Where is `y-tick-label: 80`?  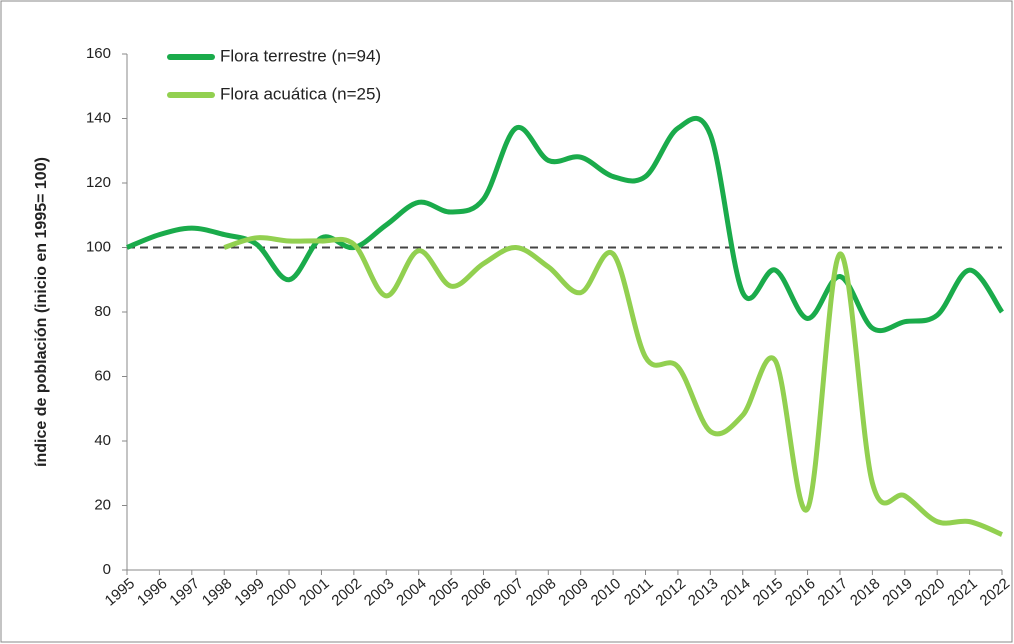
y-tick-label: 80 is located at coordinates (102, 311).